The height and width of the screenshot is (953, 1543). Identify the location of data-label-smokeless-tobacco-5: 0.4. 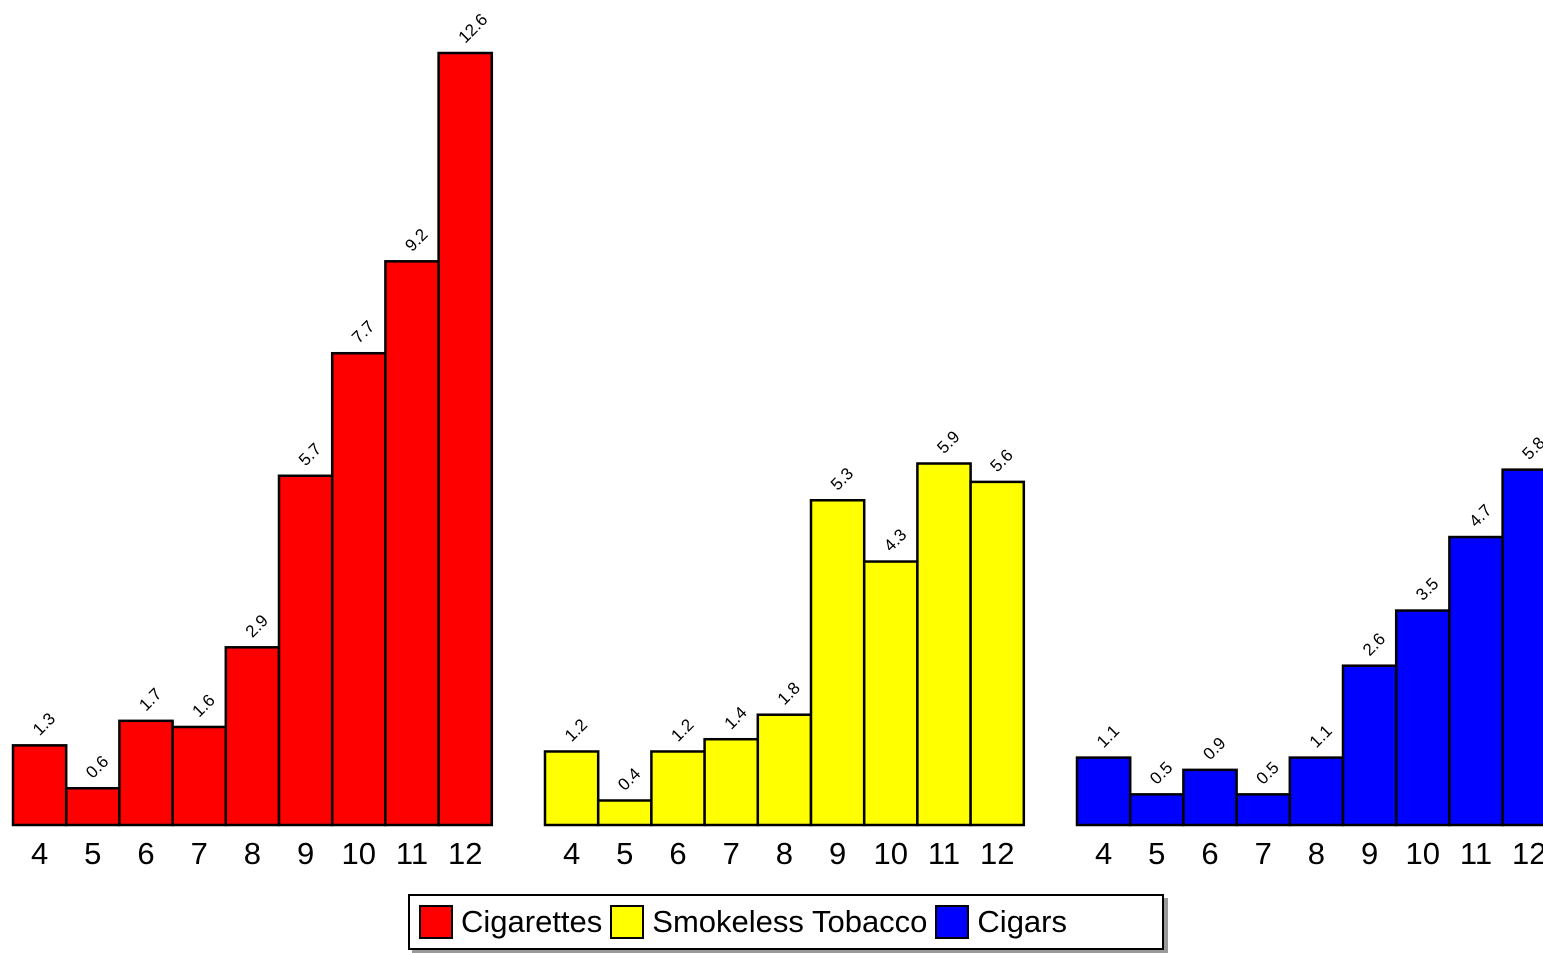
(629, 779).